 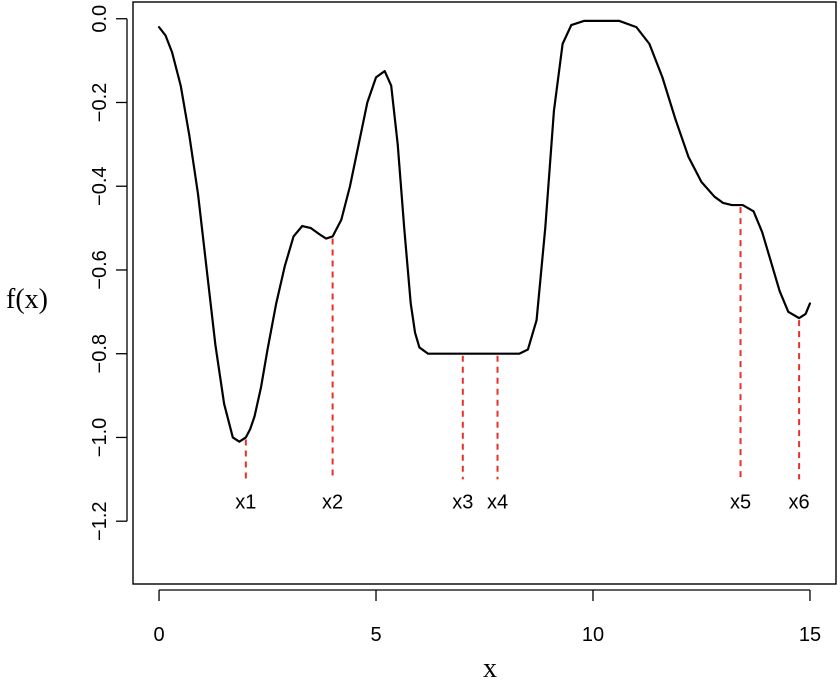 I want to click on annotation-label: x2, so click(x=332, y=502).